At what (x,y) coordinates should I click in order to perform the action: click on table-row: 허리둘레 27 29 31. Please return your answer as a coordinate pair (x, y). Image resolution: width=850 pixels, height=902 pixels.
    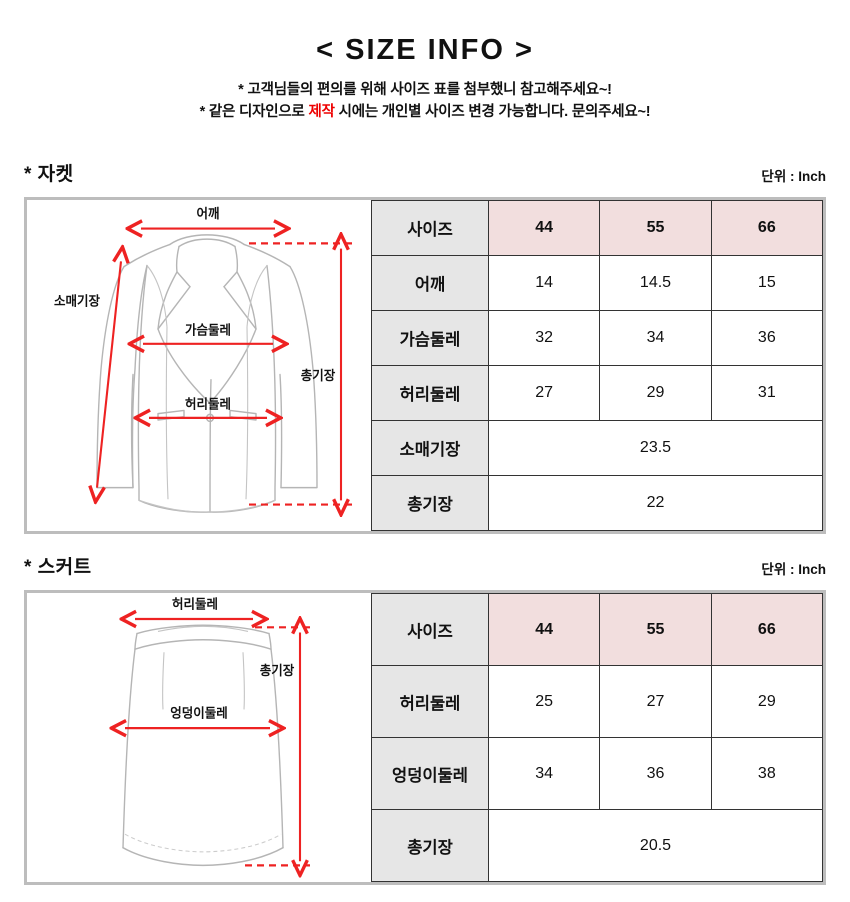
    Looking at the image, I should click on (597, 393).